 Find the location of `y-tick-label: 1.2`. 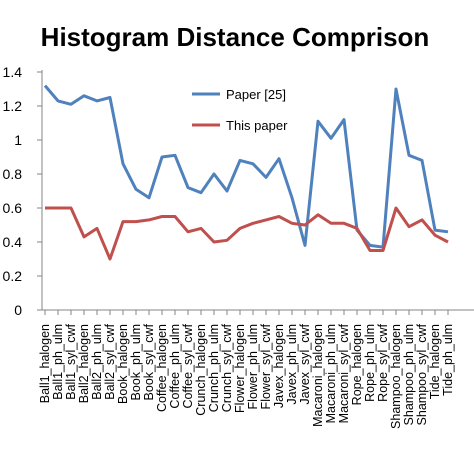

y-tick-label: 1.2 is located at coordinates (13, 106).